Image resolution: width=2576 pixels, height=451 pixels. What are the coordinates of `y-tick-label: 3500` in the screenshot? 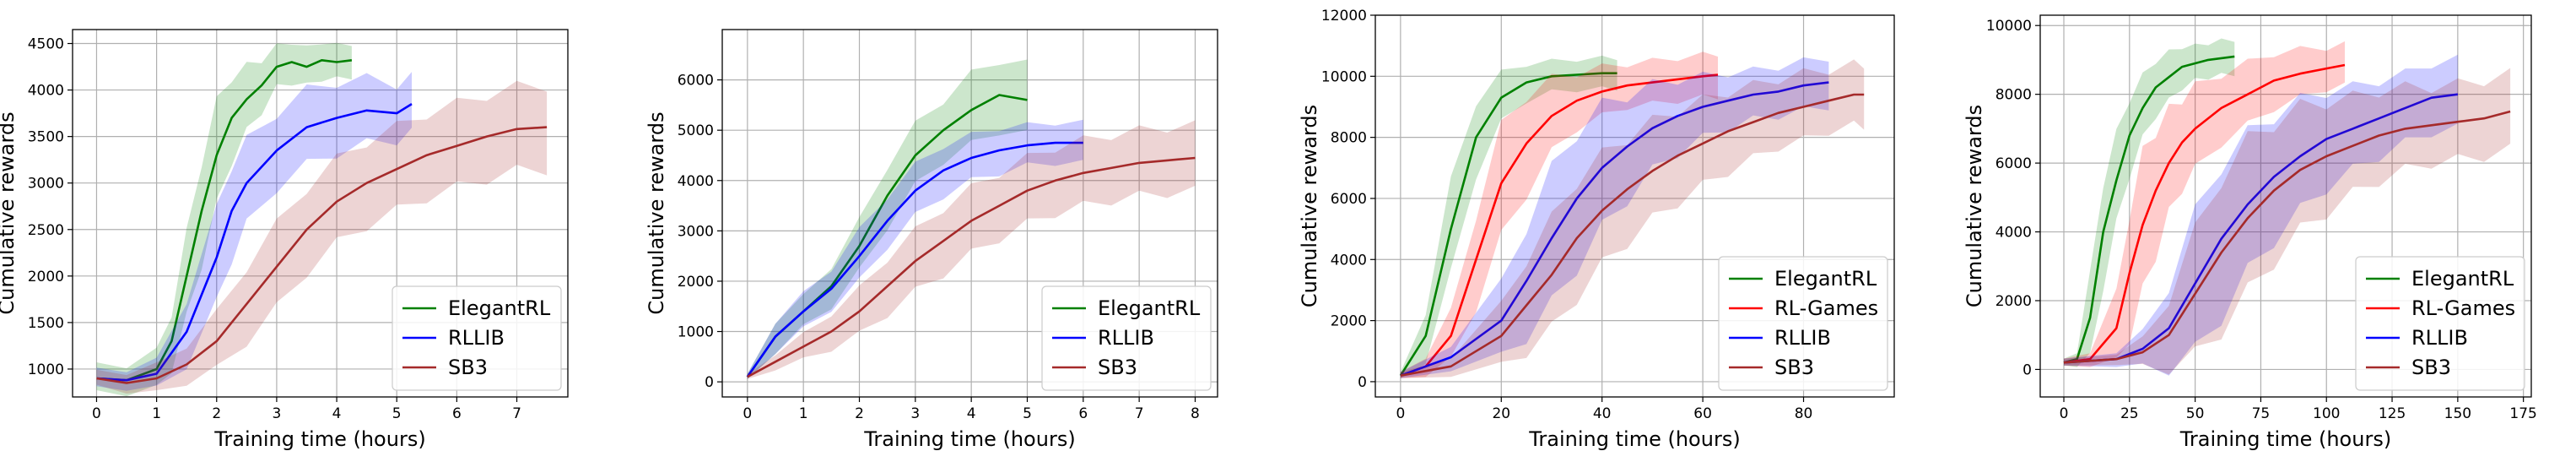 It's located at (46, 137).